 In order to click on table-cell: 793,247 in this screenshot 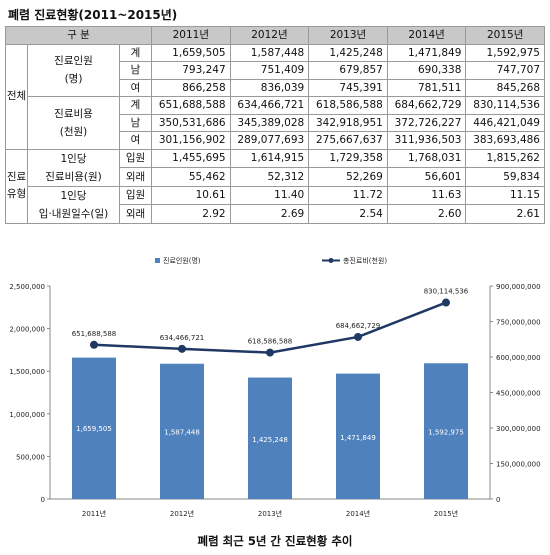, I will do `click(191, 70)`.